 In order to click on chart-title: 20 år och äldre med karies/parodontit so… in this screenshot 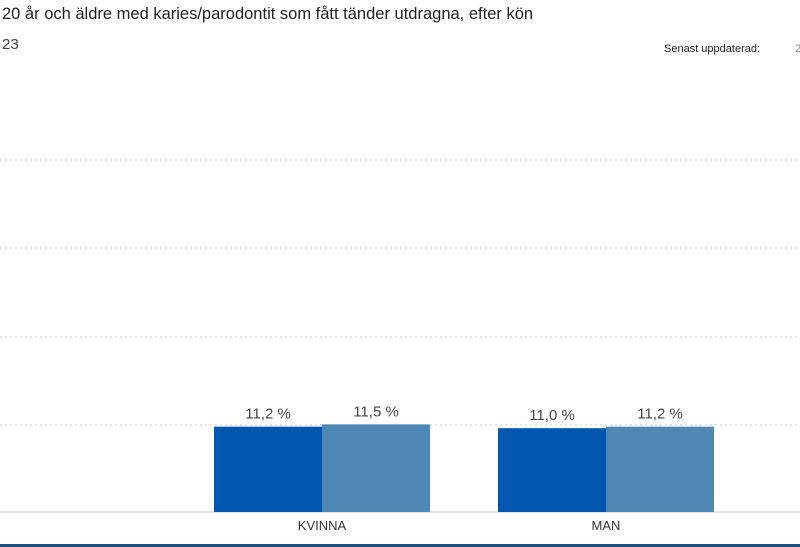, I will do `click(268, 14)`.